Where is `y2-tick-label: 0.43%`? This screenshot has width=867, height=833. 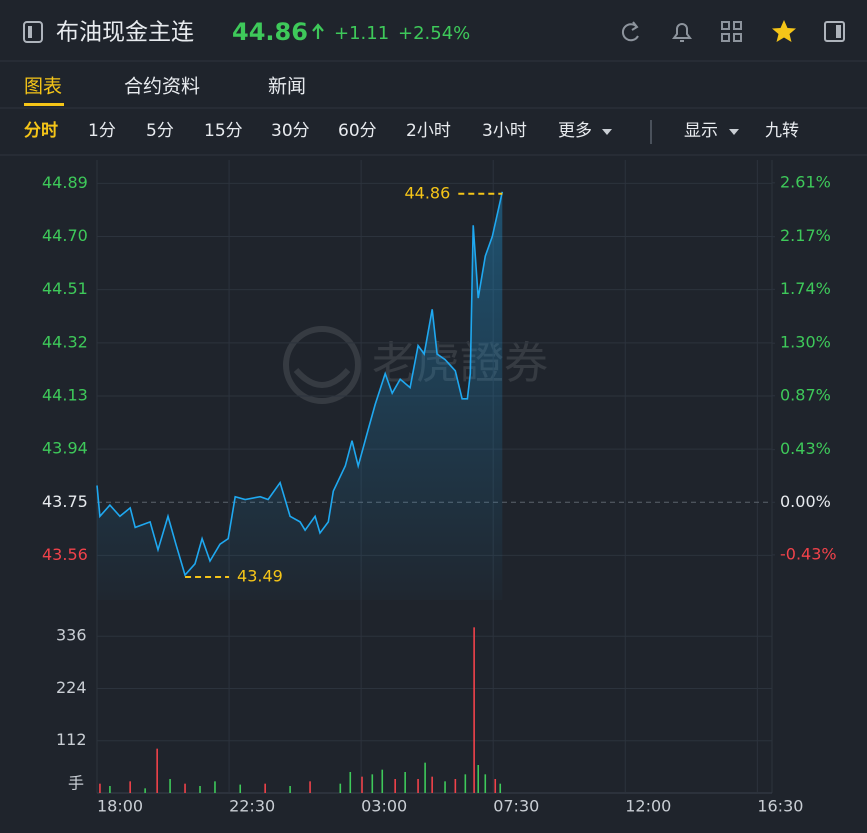 y2-tick-label: 0.43% is located at coordinates (805, 448).